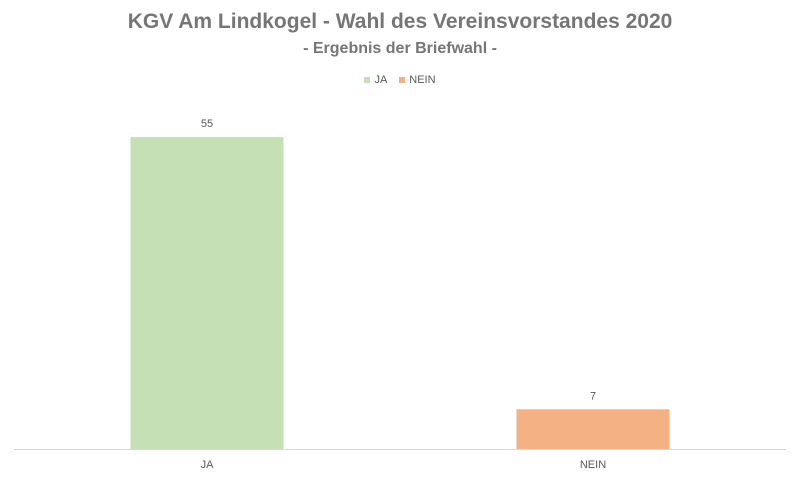  What do you see at coordinates (381, 80) in the screenshot?
I see `legend-label-ja: JA` at bounding box center [381, 80].